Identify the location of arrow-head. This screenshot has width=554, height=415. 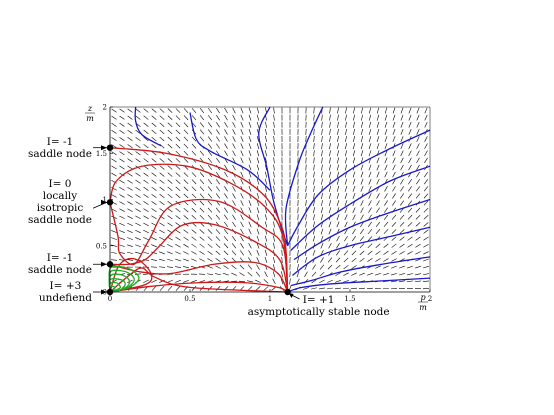
(104, 292).